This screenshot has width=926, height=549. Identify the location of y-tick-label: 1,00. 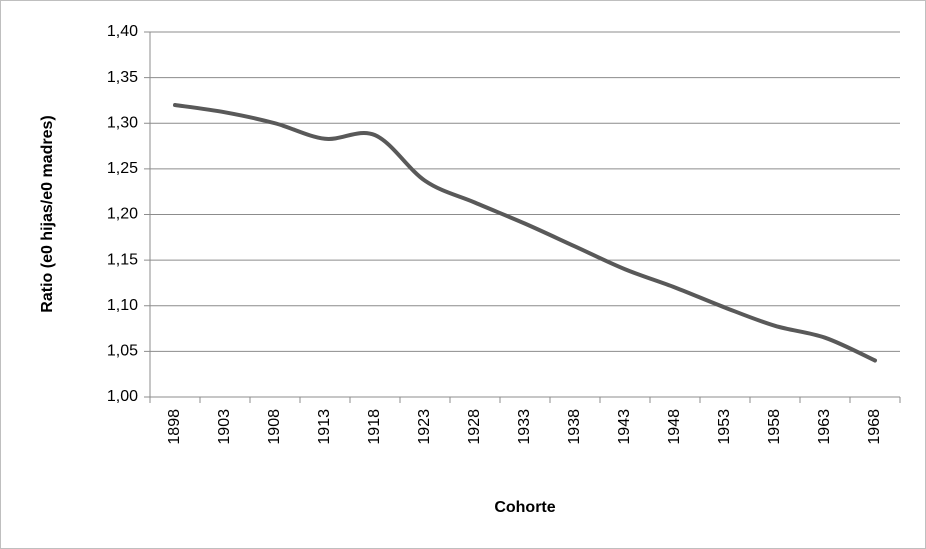
(122, 396).